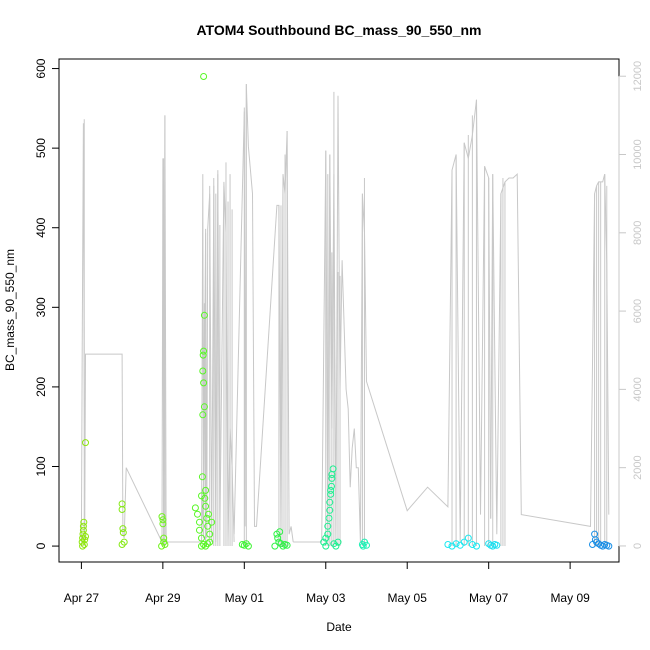 The image size is (650, 650). Describe the element at coordinates (638, 311) in the screenshot. I see `y-right-tick-label: 6000` at that location.